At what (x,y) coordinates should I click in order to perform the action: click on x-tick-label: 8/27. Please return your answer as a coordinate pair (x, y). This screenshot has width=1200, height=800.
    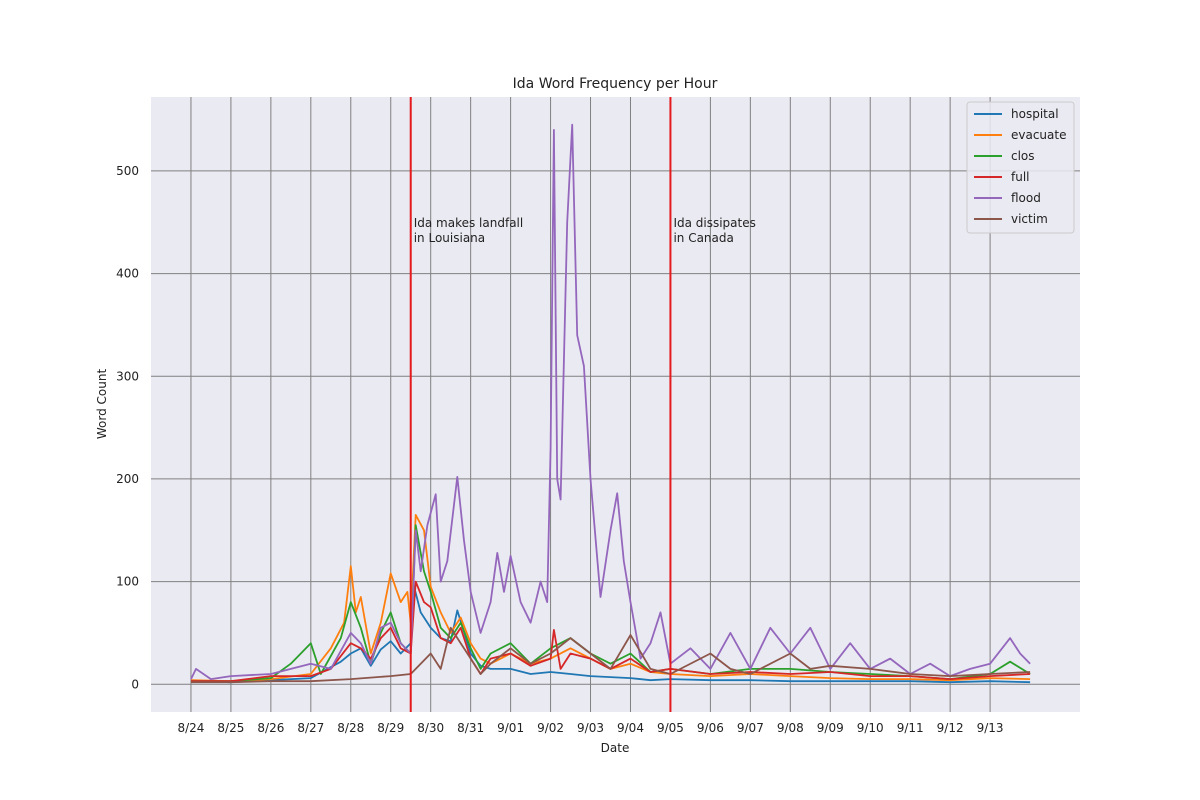
    Looking at the image, I should click on (310, 728).